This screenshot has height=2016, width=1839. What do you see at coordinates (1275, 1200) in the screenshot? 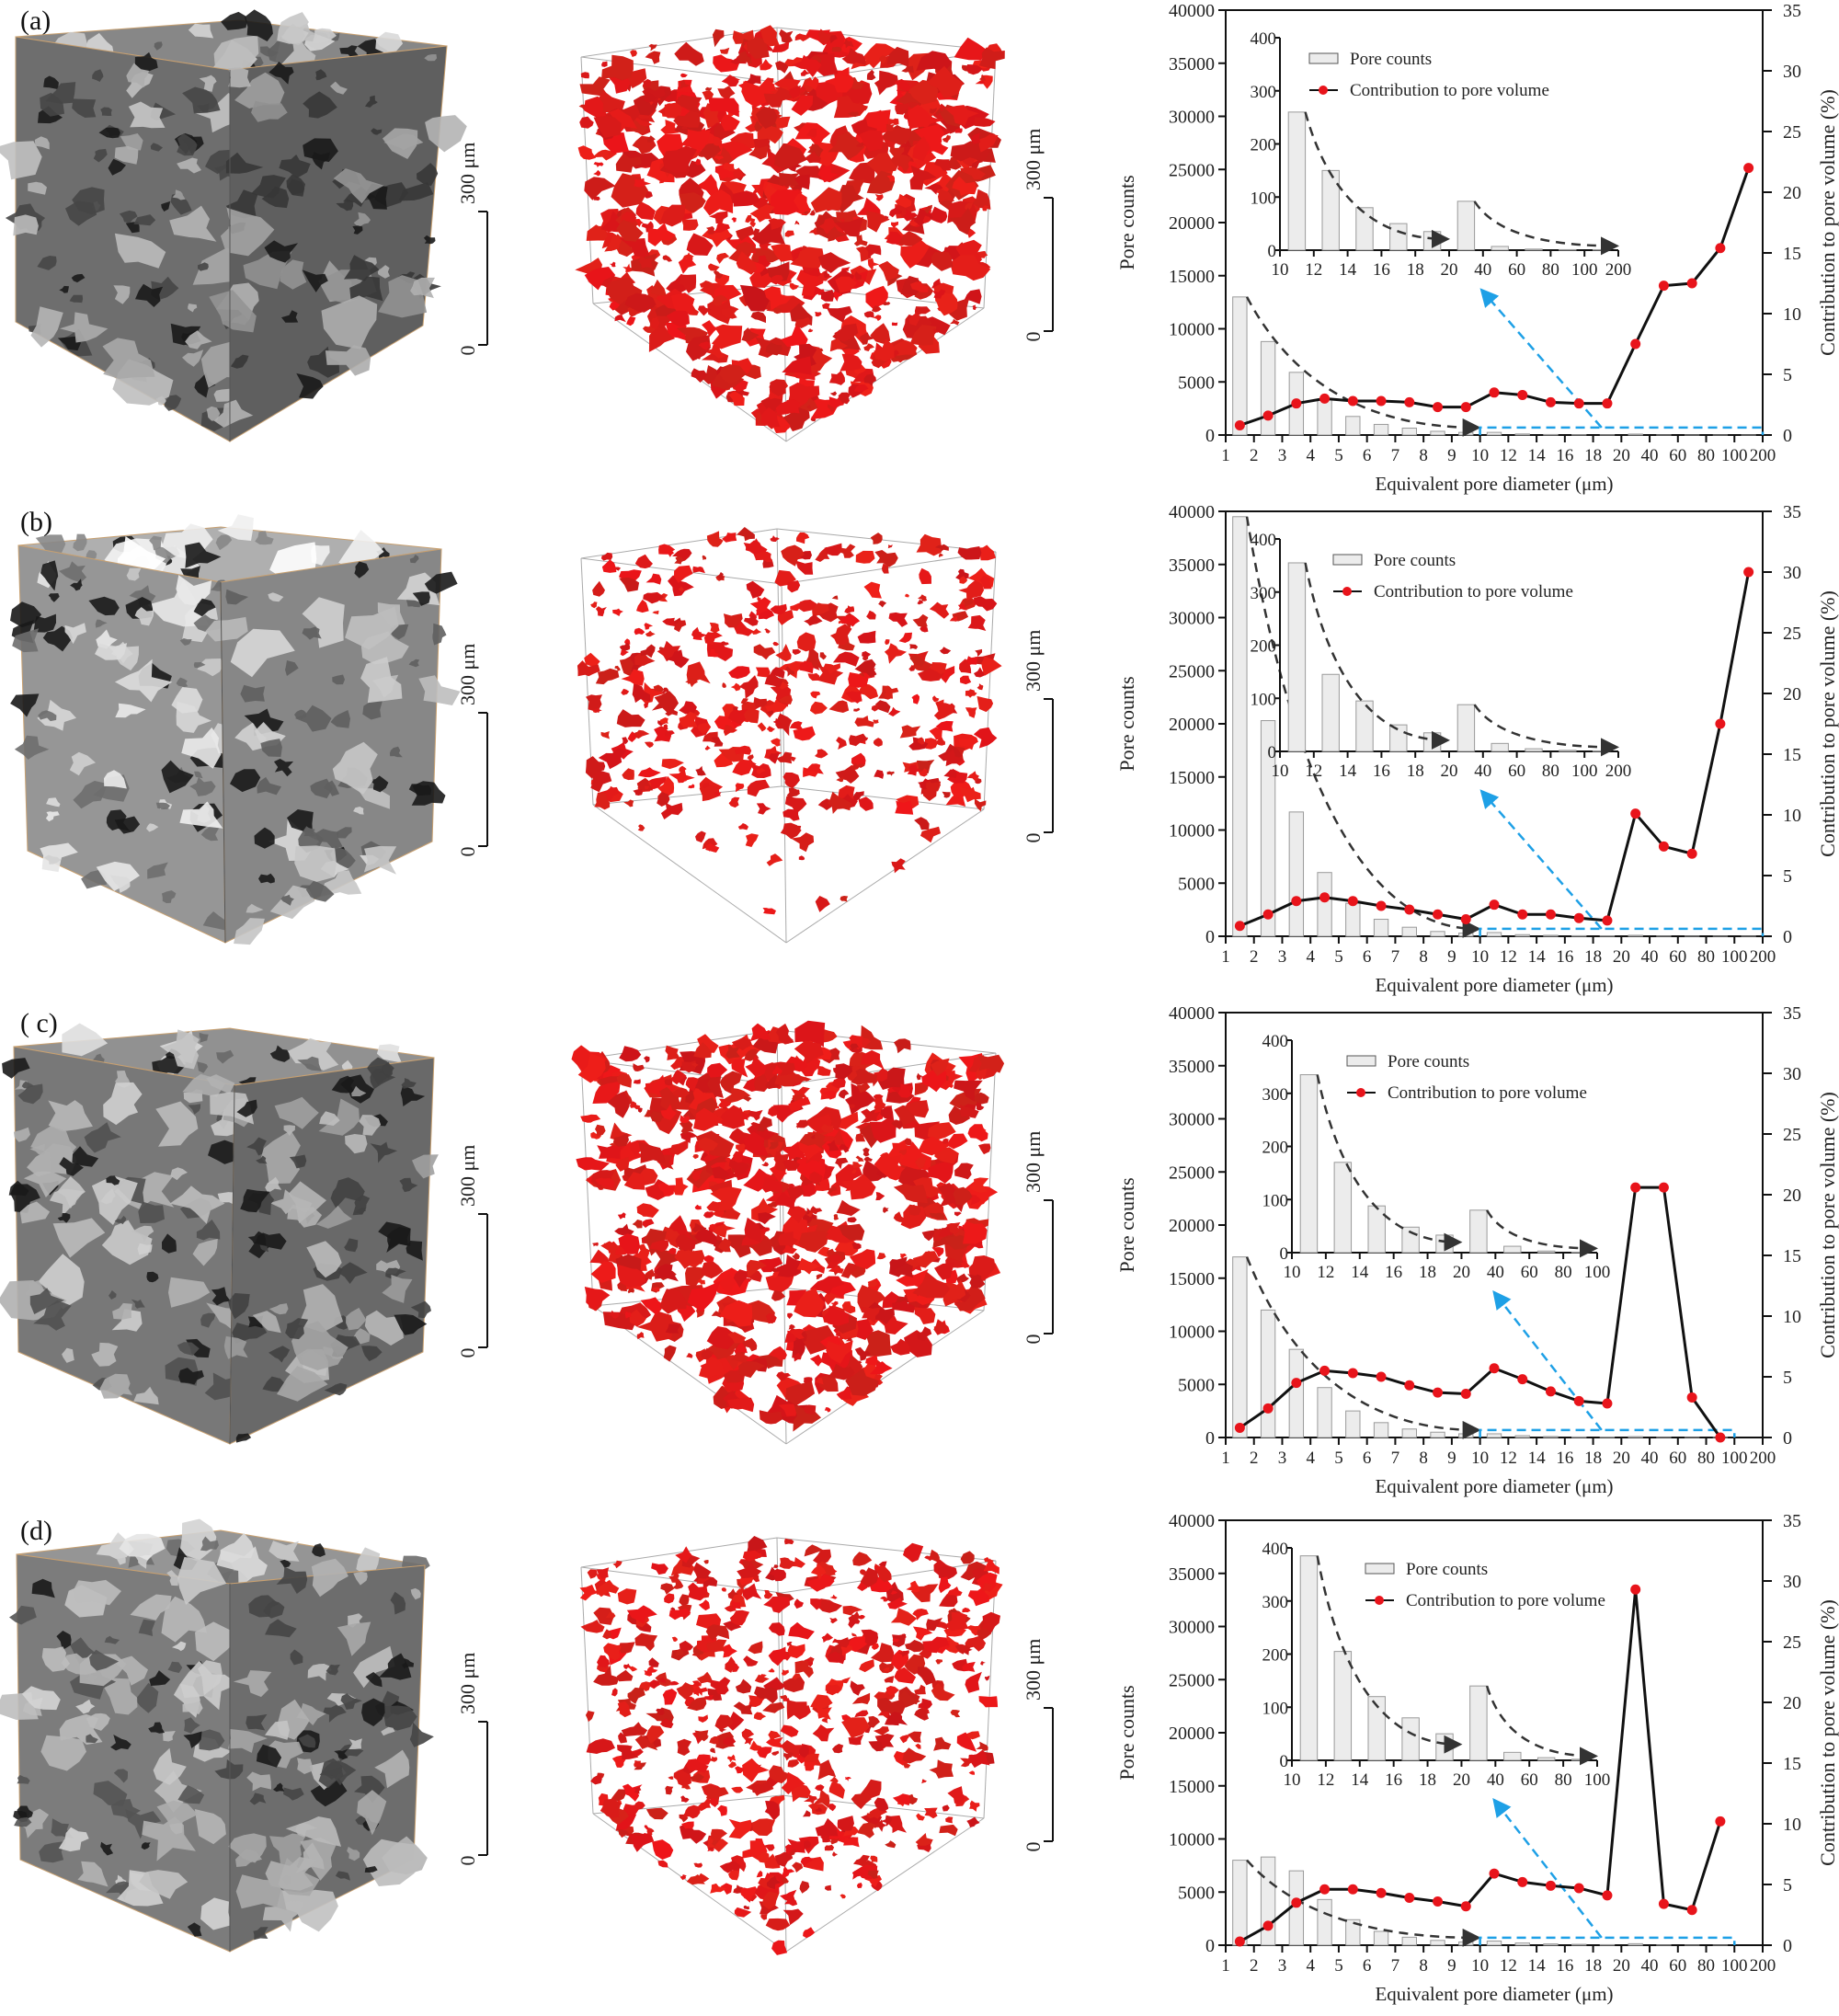
I see `inset-y-tick-label: 100` at bounding box center [1275, 1200].